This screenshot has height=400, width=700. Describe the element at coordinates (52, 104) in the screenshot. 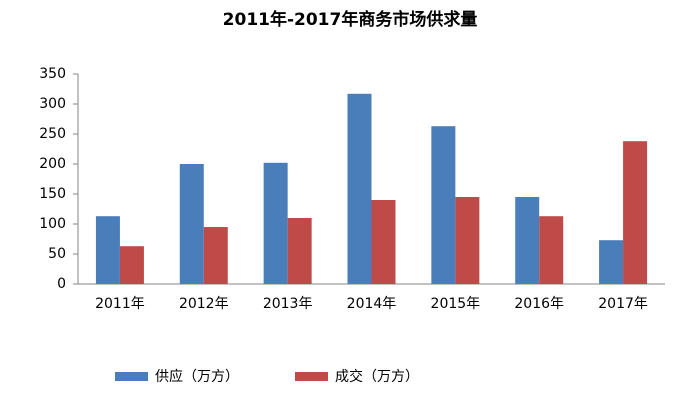

I see `y-tick-label: 300` at that location.